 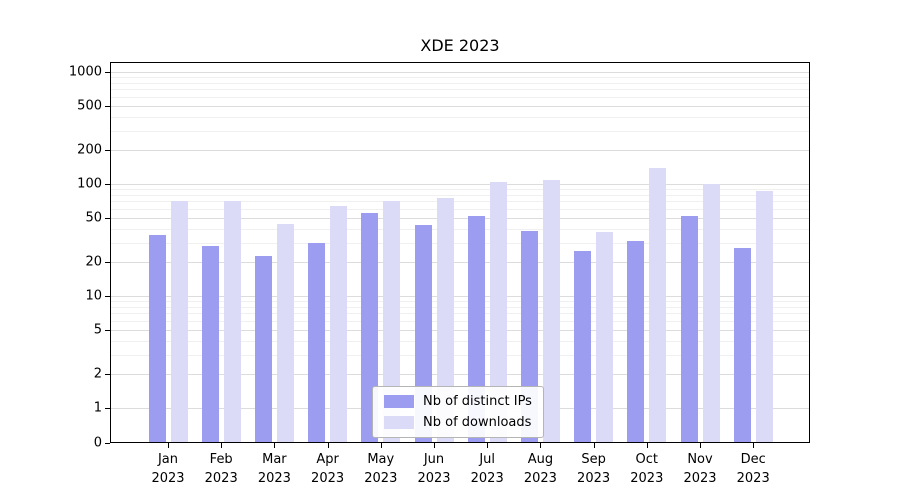 I want to click on x-tick-label: Feb 2023, so click(x=221, y=469).